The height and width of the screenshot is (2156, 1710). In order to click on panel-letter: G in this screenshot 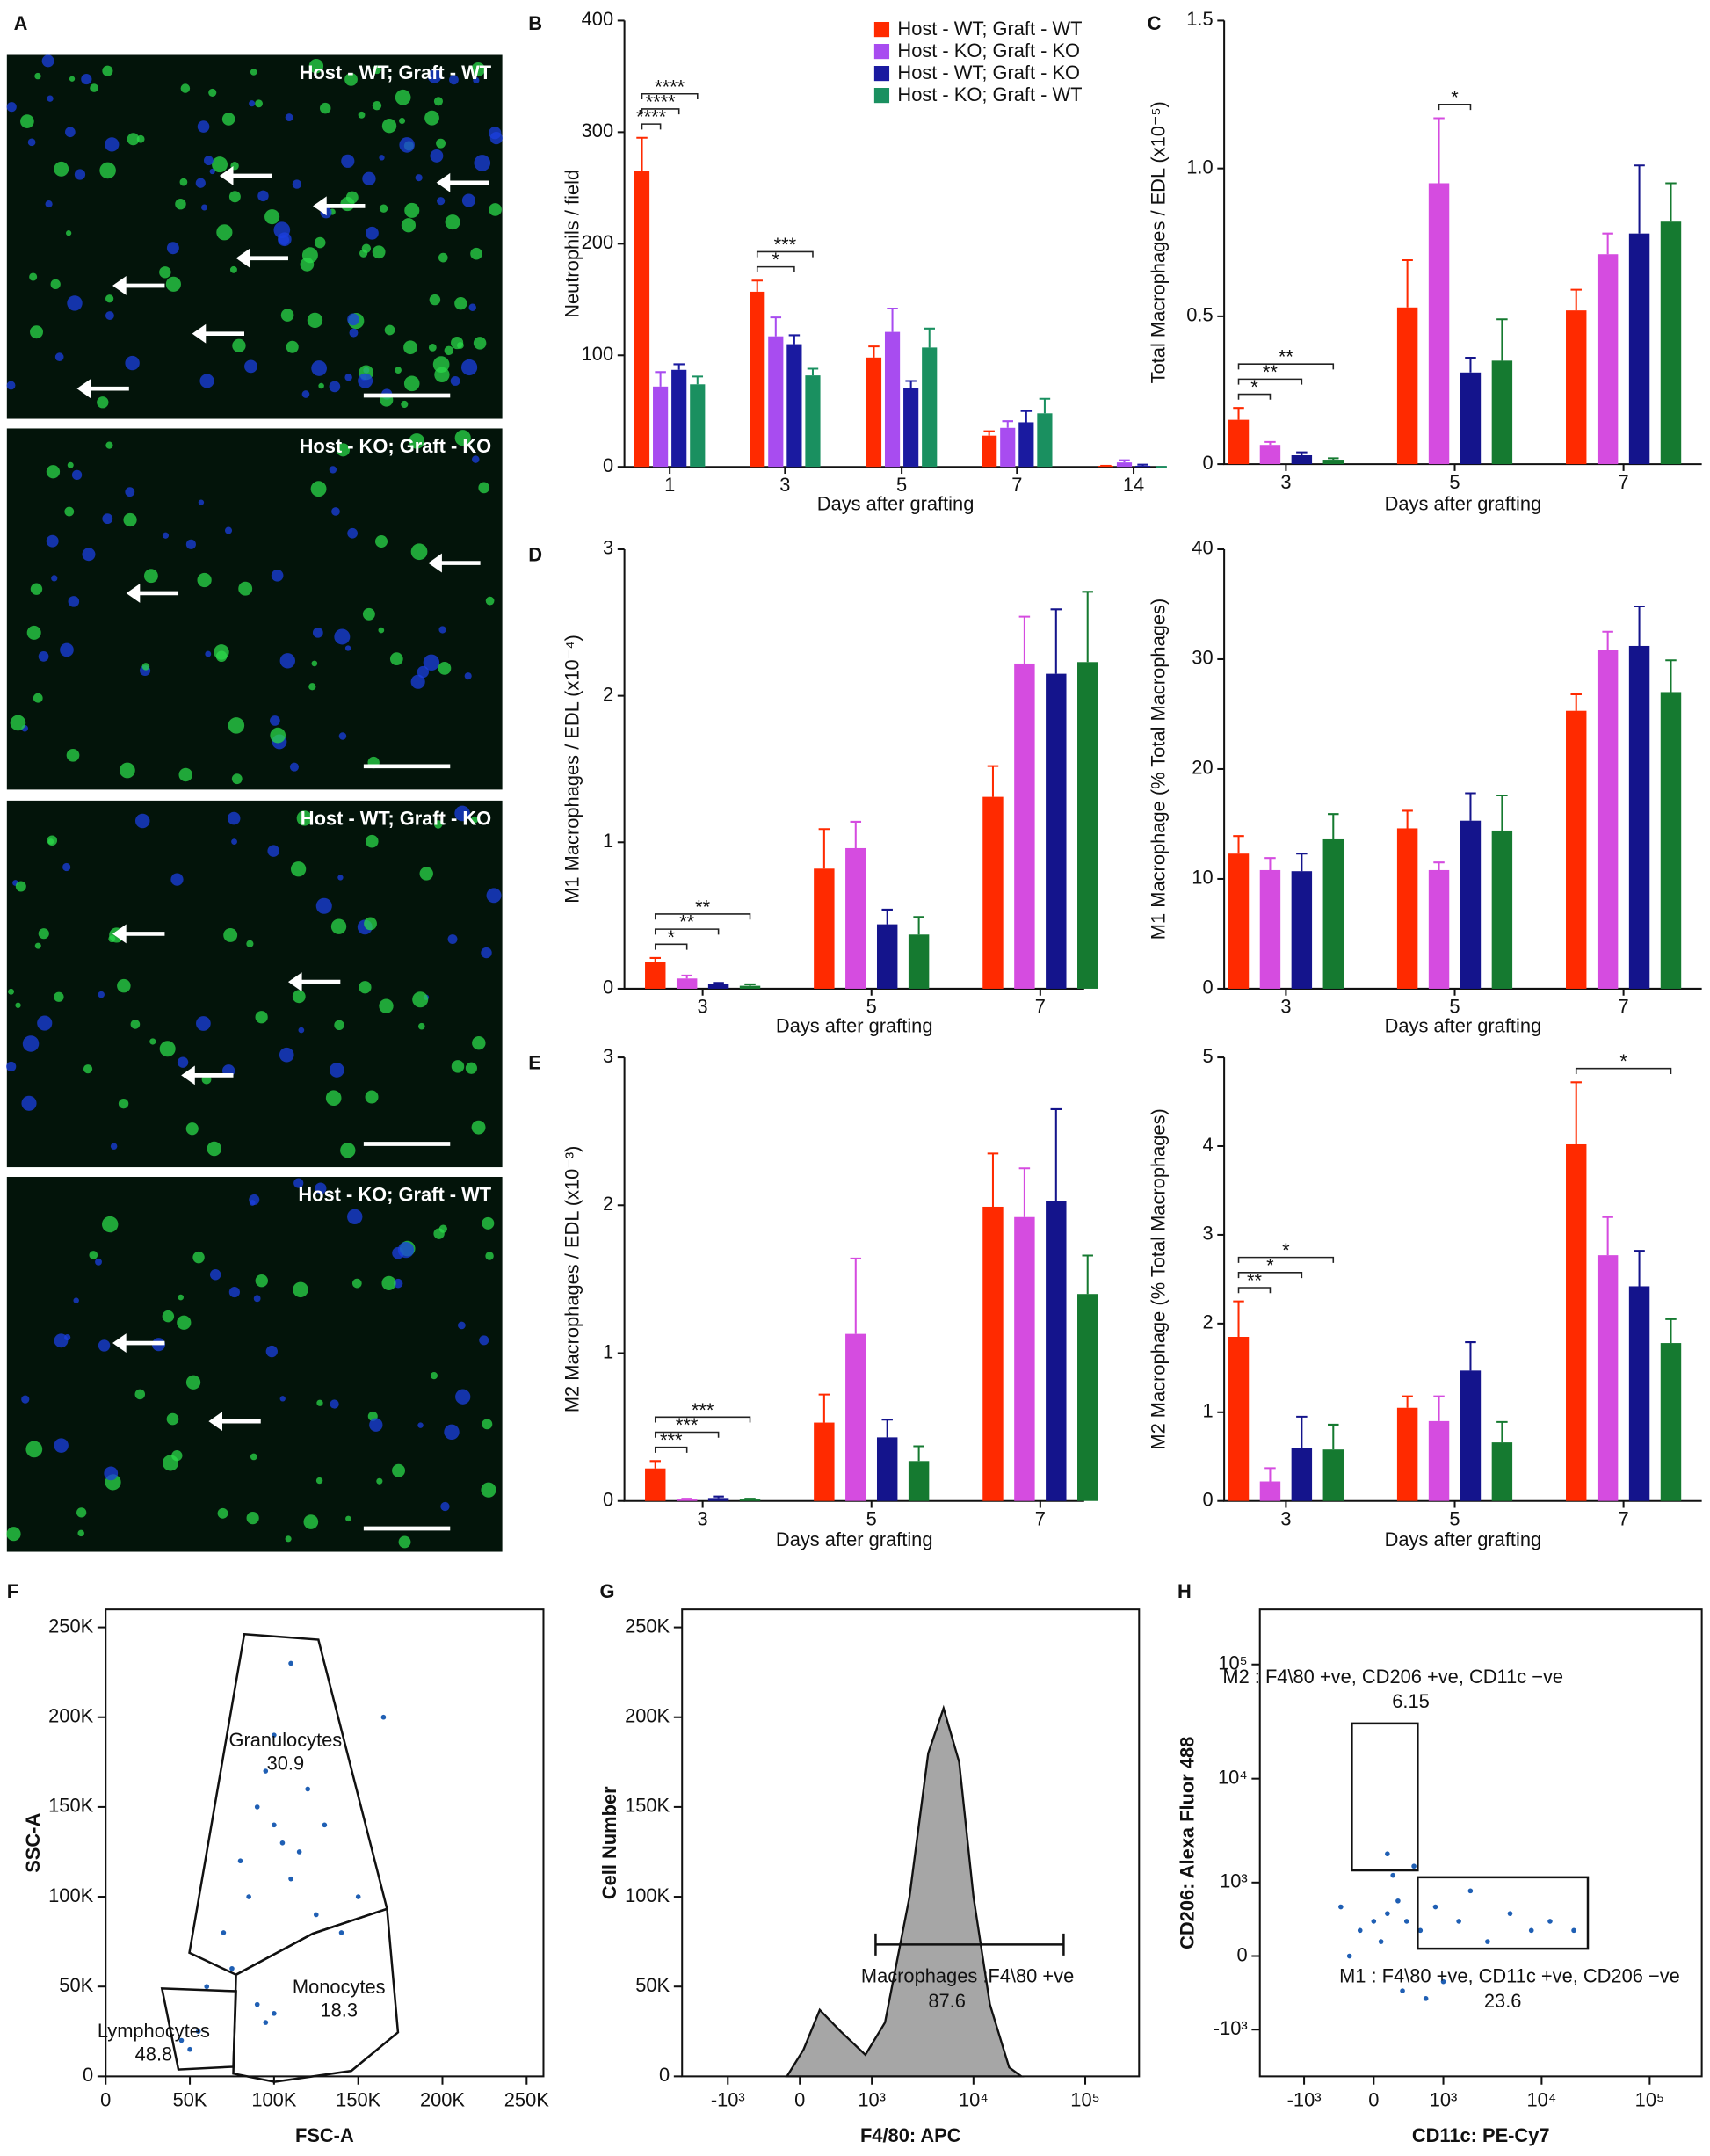, I will do `click(607, 1591)`.